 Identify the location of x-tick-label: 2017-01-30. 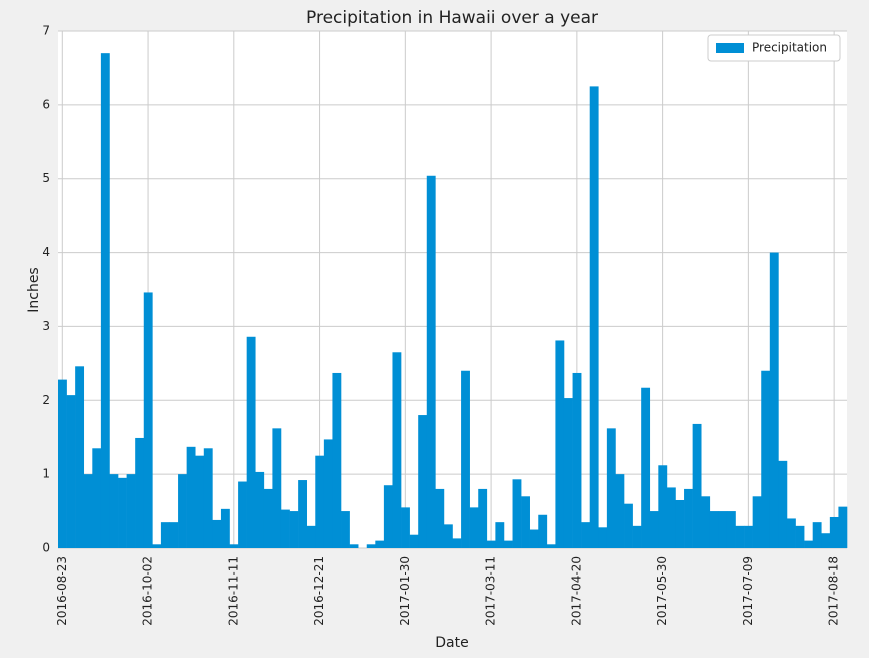
(405, 591).